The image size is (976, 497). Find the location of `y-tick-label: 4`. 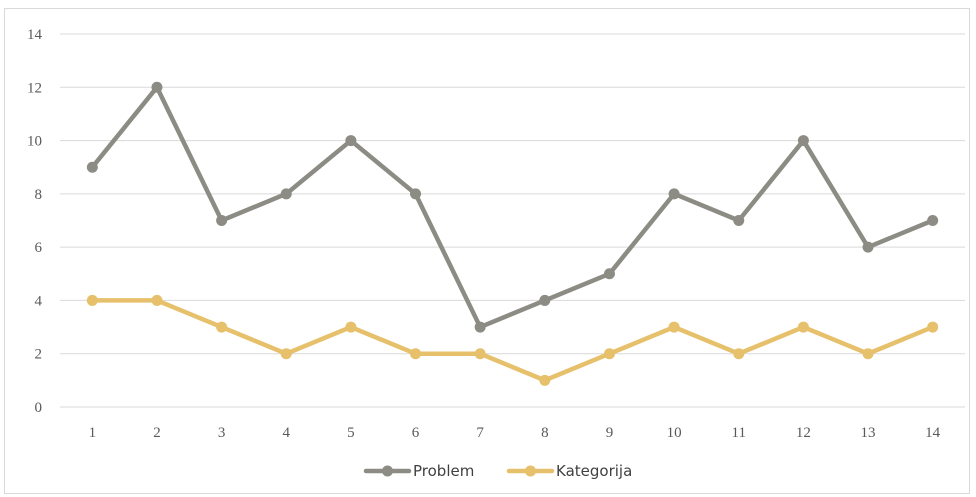

y-tick-label: 4 is located at coordinates (39, 301).